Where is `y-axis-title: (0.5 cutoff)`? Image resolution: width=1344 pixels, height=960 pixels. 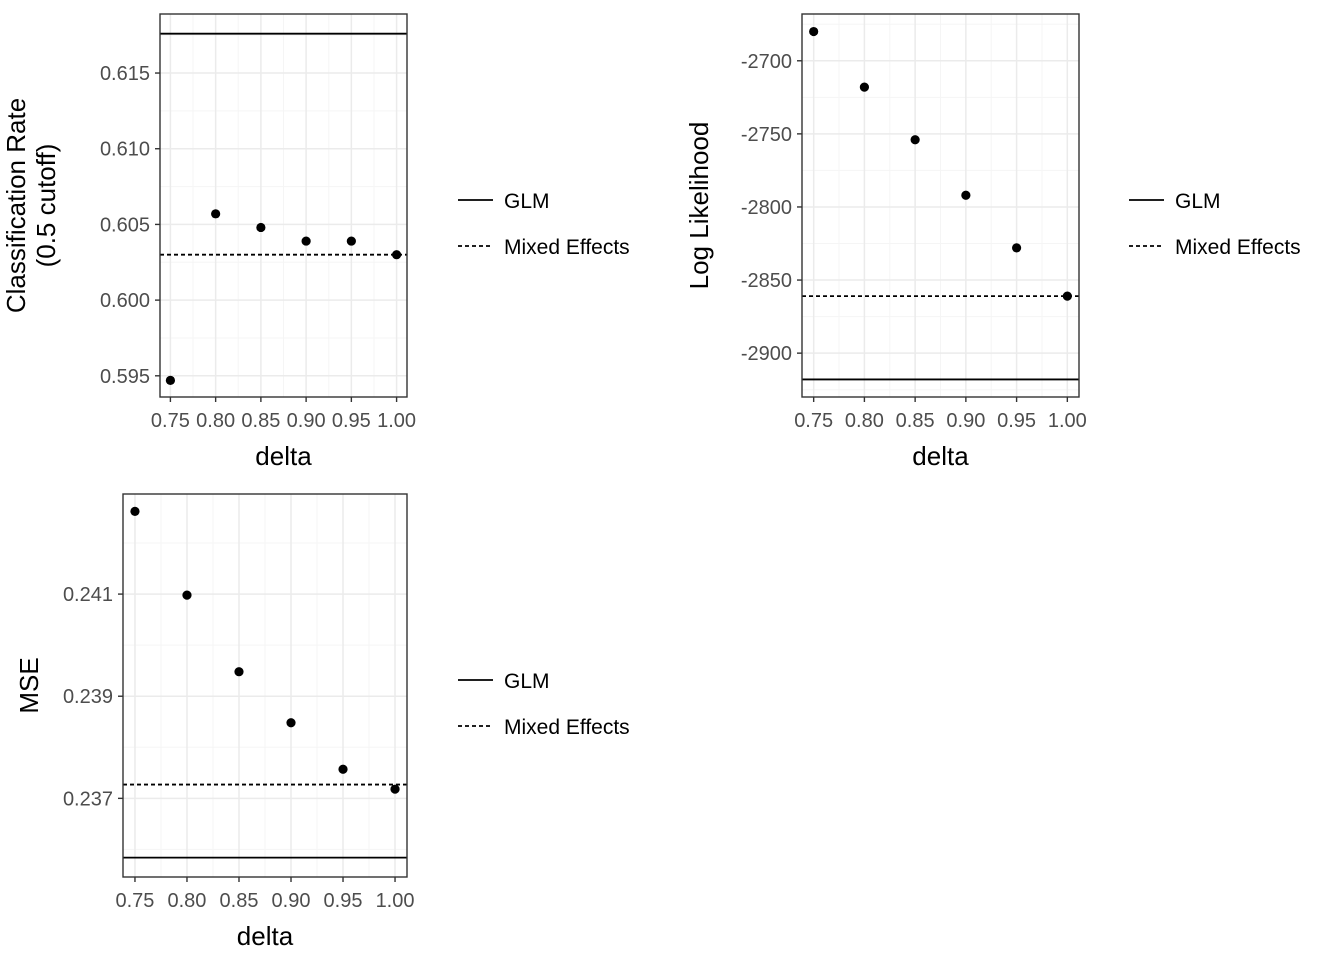
y-axis-title: (0.5 cutoff) is located at coordinates (46, 206).